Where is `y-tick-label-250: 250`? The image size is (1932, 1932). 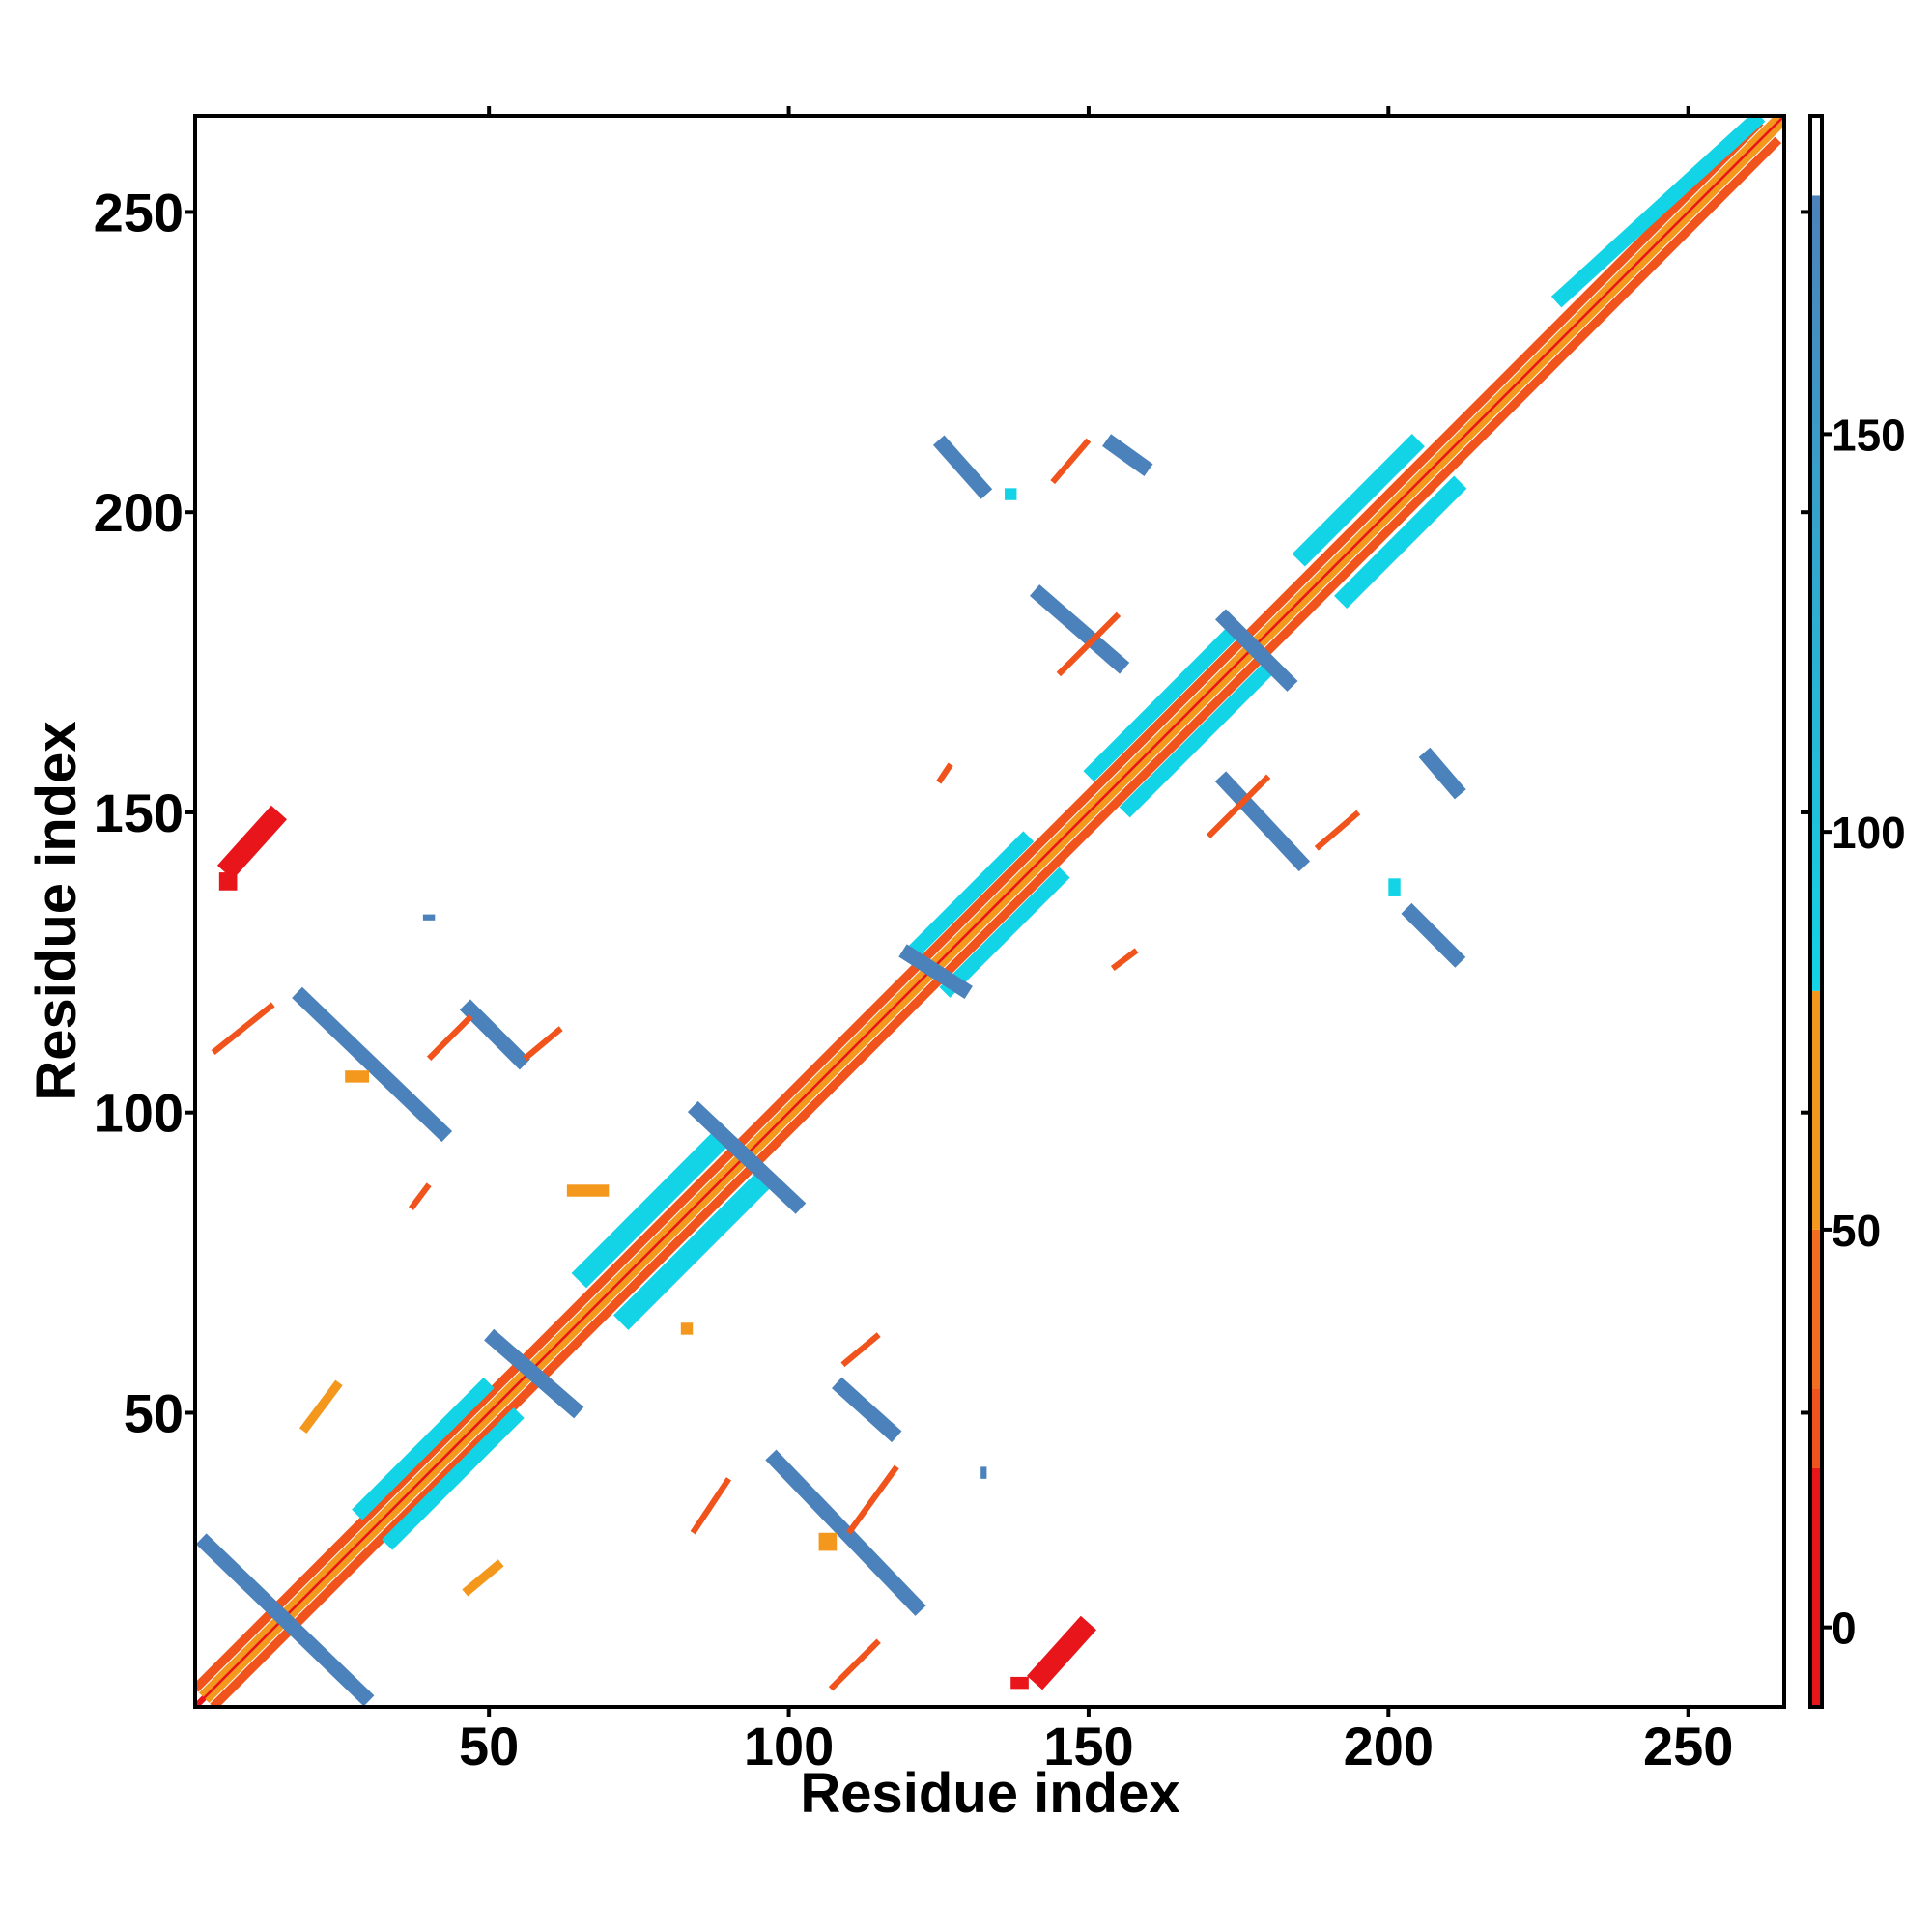
y-tick-label-250: 250 is located at coordinates (139, 212).